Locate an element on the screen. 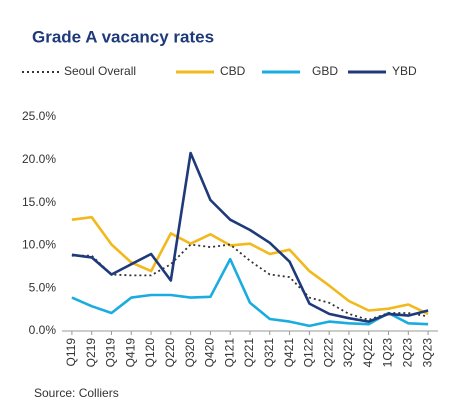 The height and width of the screenshot is (412, 453). y-tick-label: 25.0% is located at coordinates (39, 116).